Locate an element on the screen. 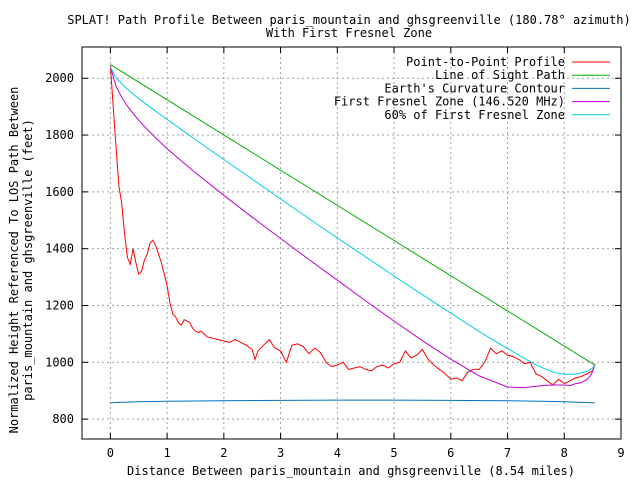 This screenshot has height=480, width=640. y-tick-label: 1600 is located at coordinates (59, 192).